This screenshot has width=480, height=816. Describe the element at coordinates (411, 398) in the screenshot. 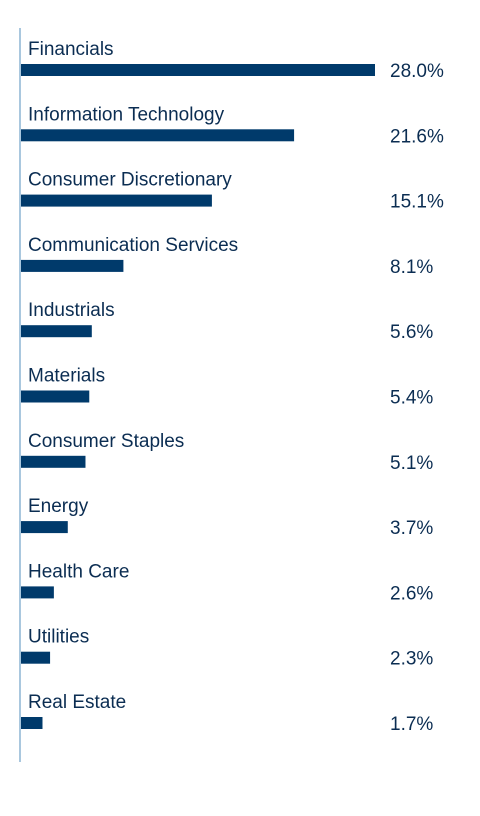

I see `value-label: 5.4%` at that location.